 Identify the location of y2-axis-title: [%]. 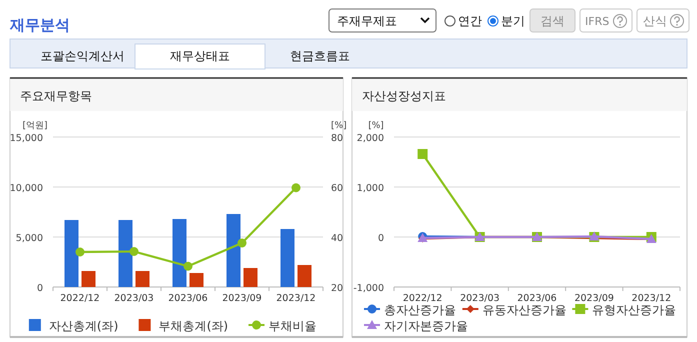
(339, 126).